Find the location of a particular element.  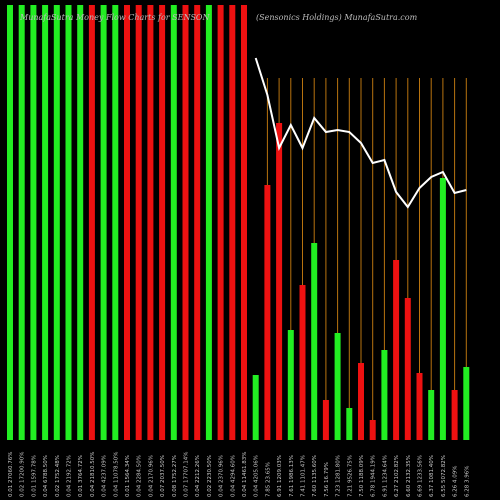

x-tick-label: 7.21 9526.75% is located at coordinates (350, 476).